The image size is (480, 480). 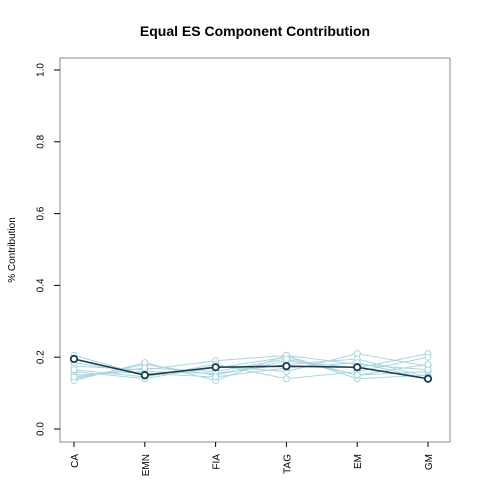 I want to click on highlight-series-line, so click(x=251, y=369).